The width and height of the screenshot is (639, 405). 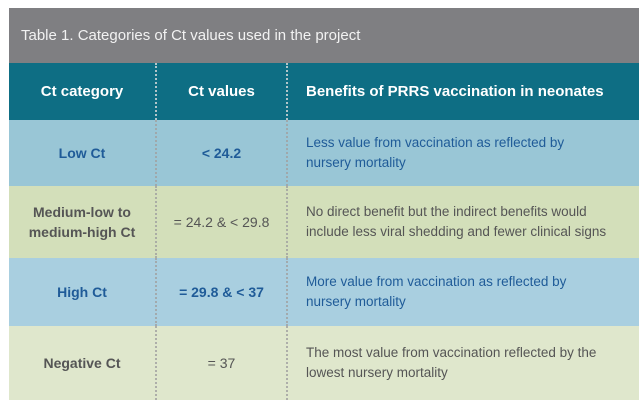 I want to click on values-cell: = 24.2 & < 29.8, so click(x=222, y=222).